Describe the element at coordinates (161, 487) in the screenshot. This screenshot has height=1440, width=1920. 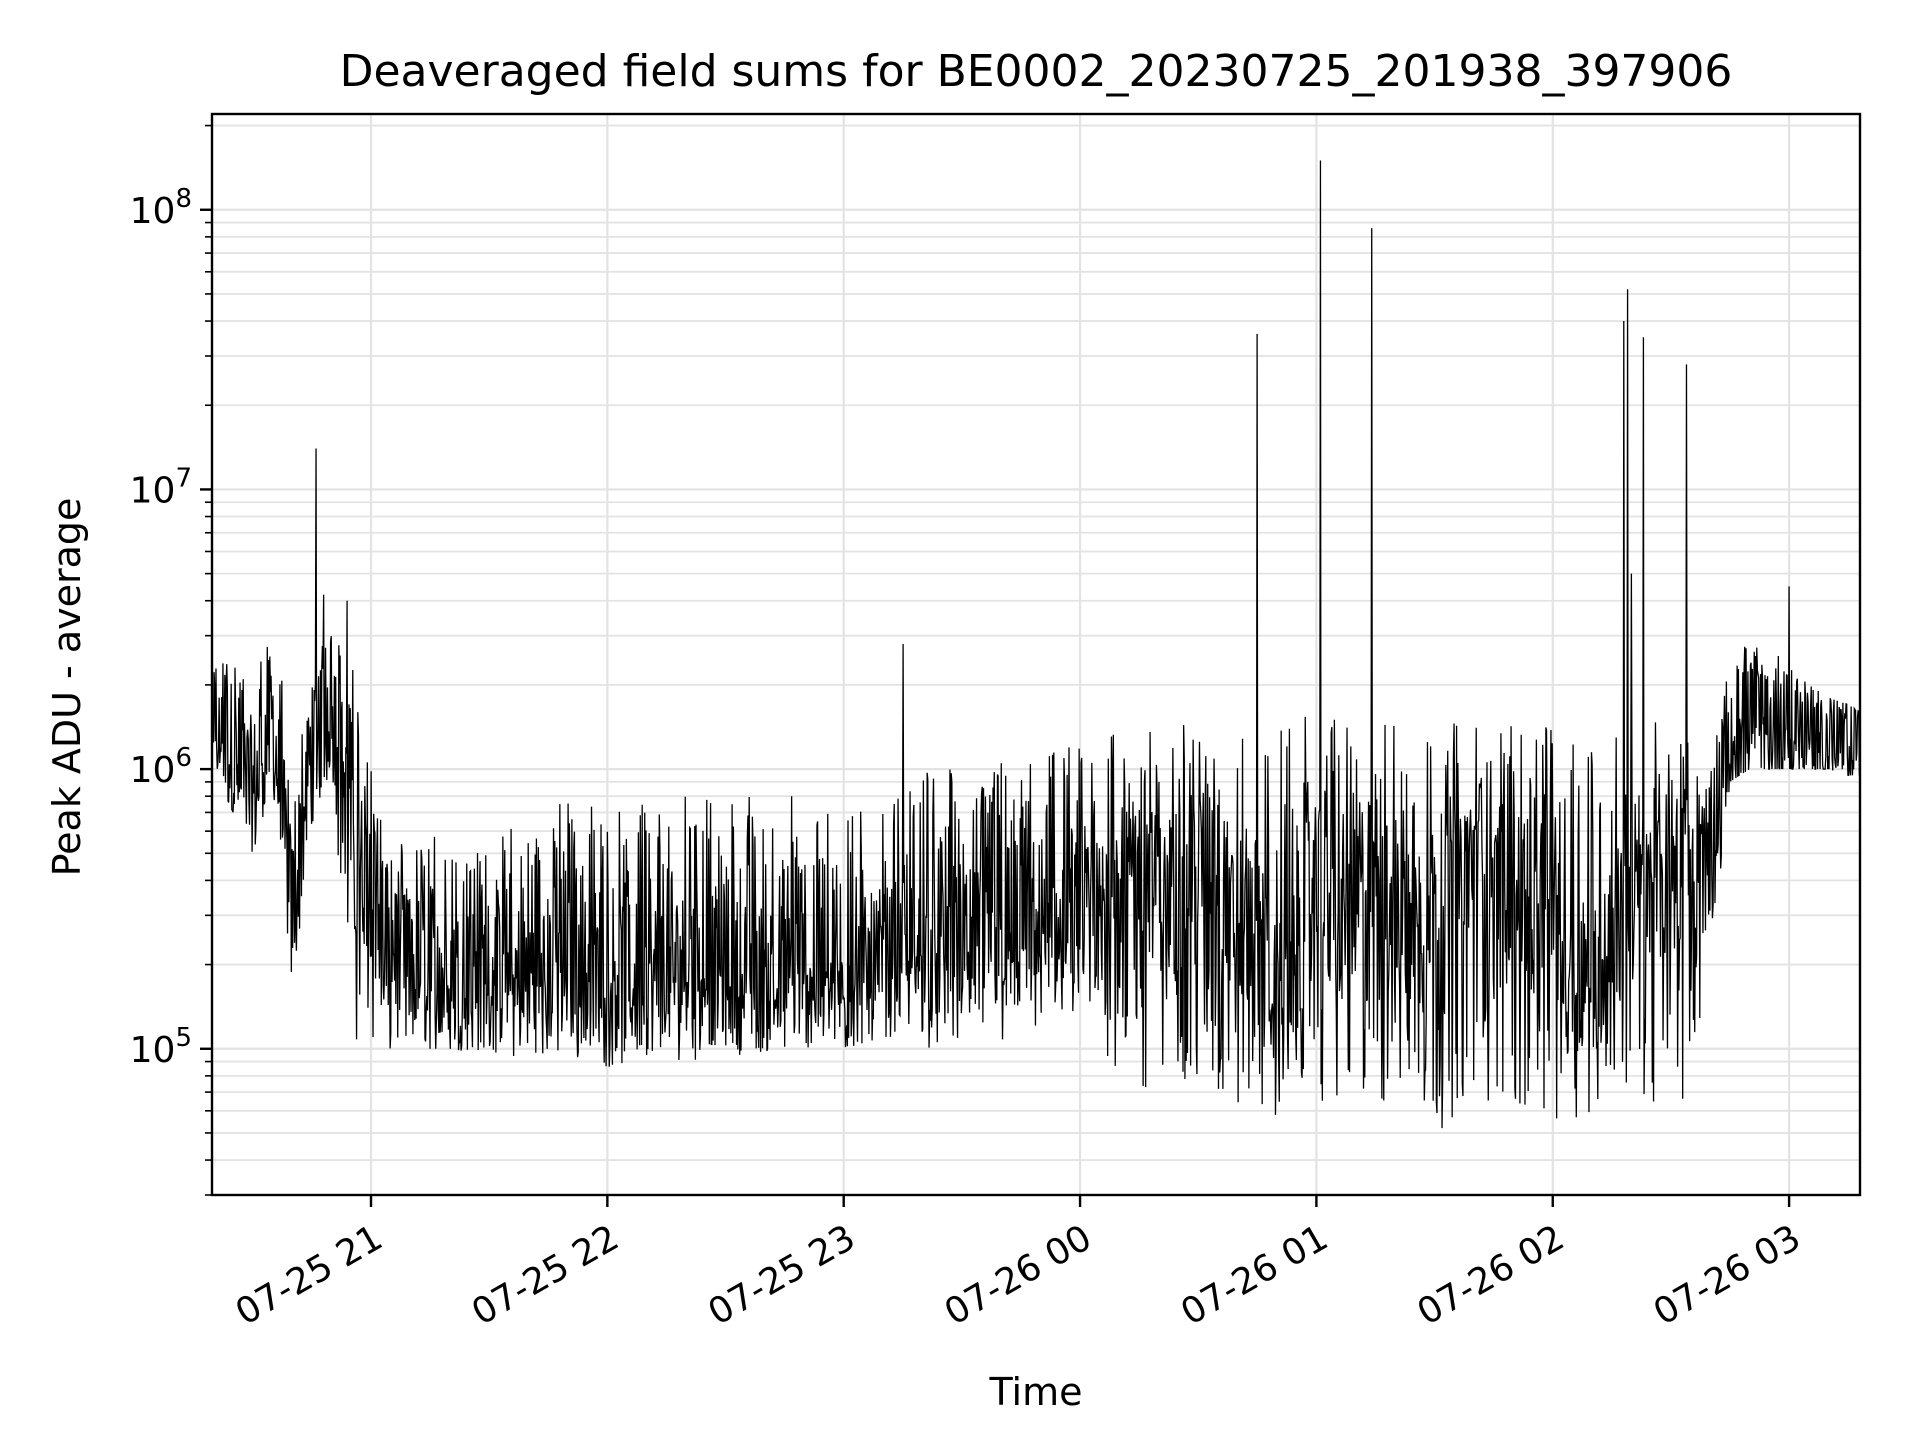
I see `y-tick-label: 10⁷` at that location.